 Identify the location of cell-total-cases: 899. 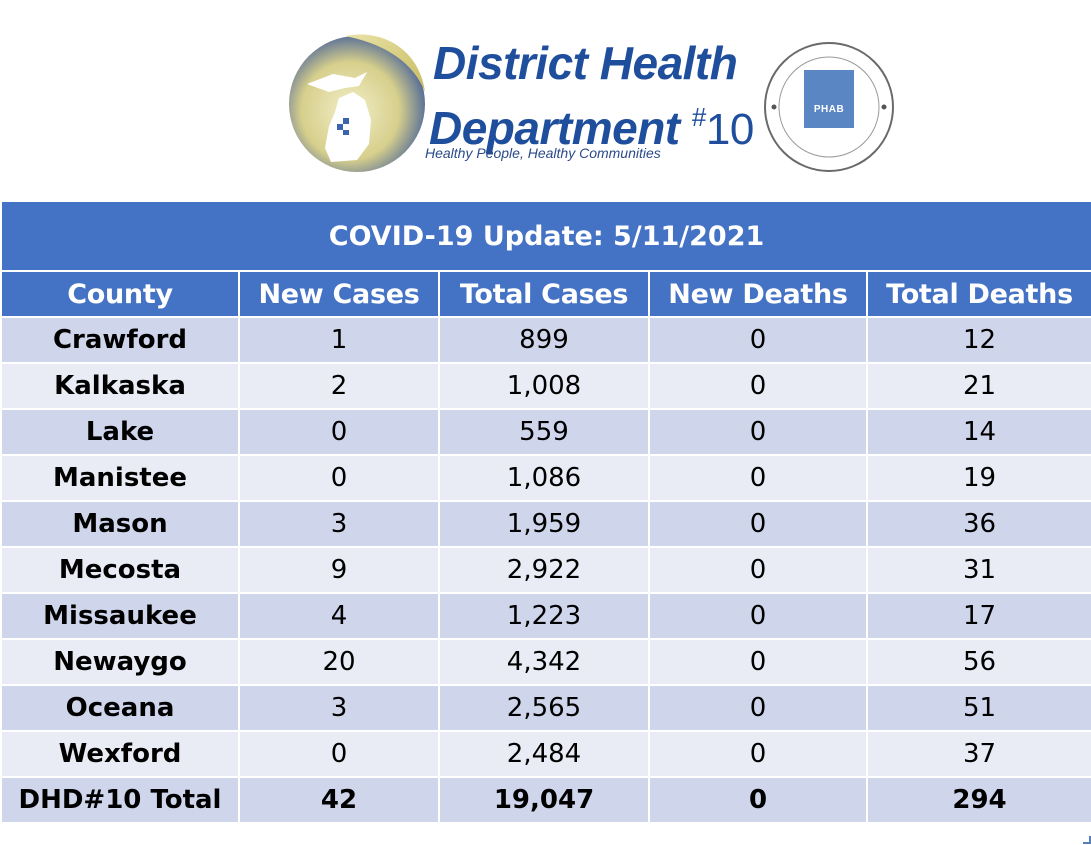
(544, 340).